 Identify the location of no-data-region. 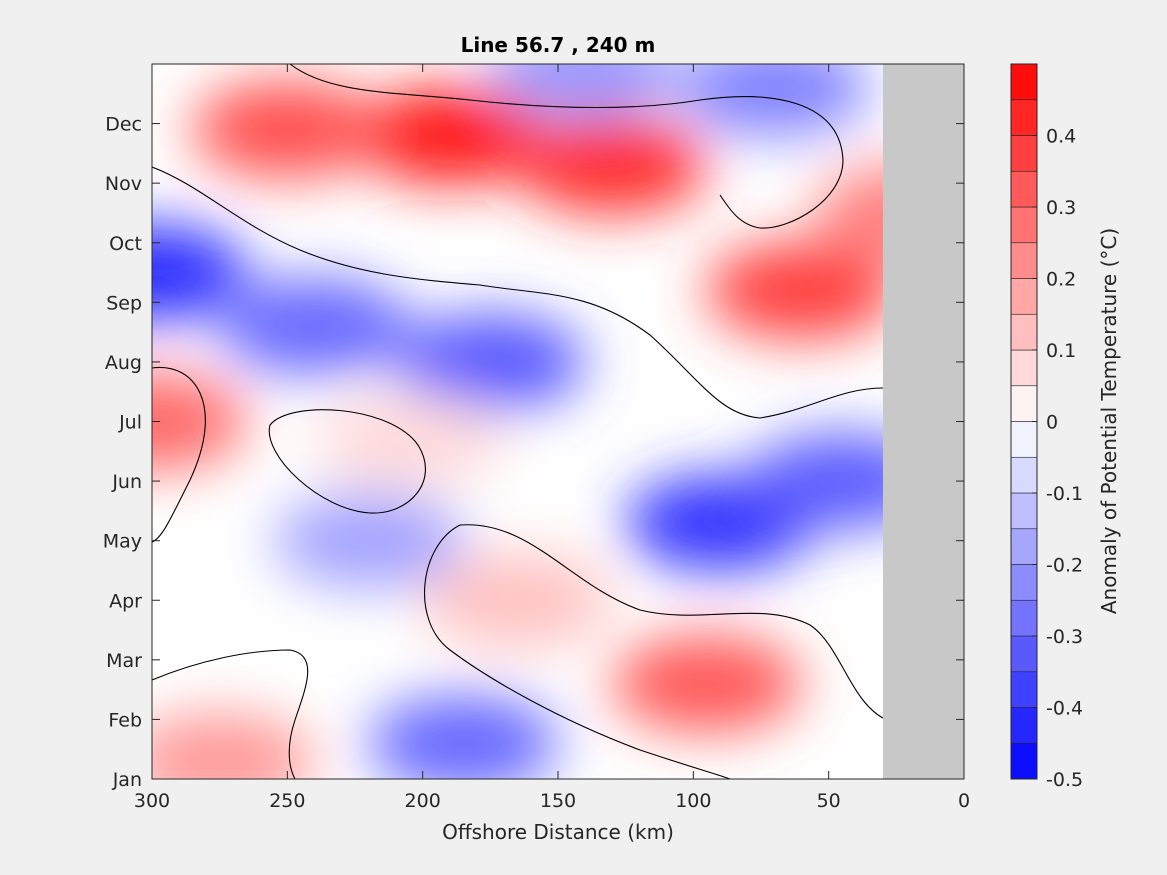
(923, 421).